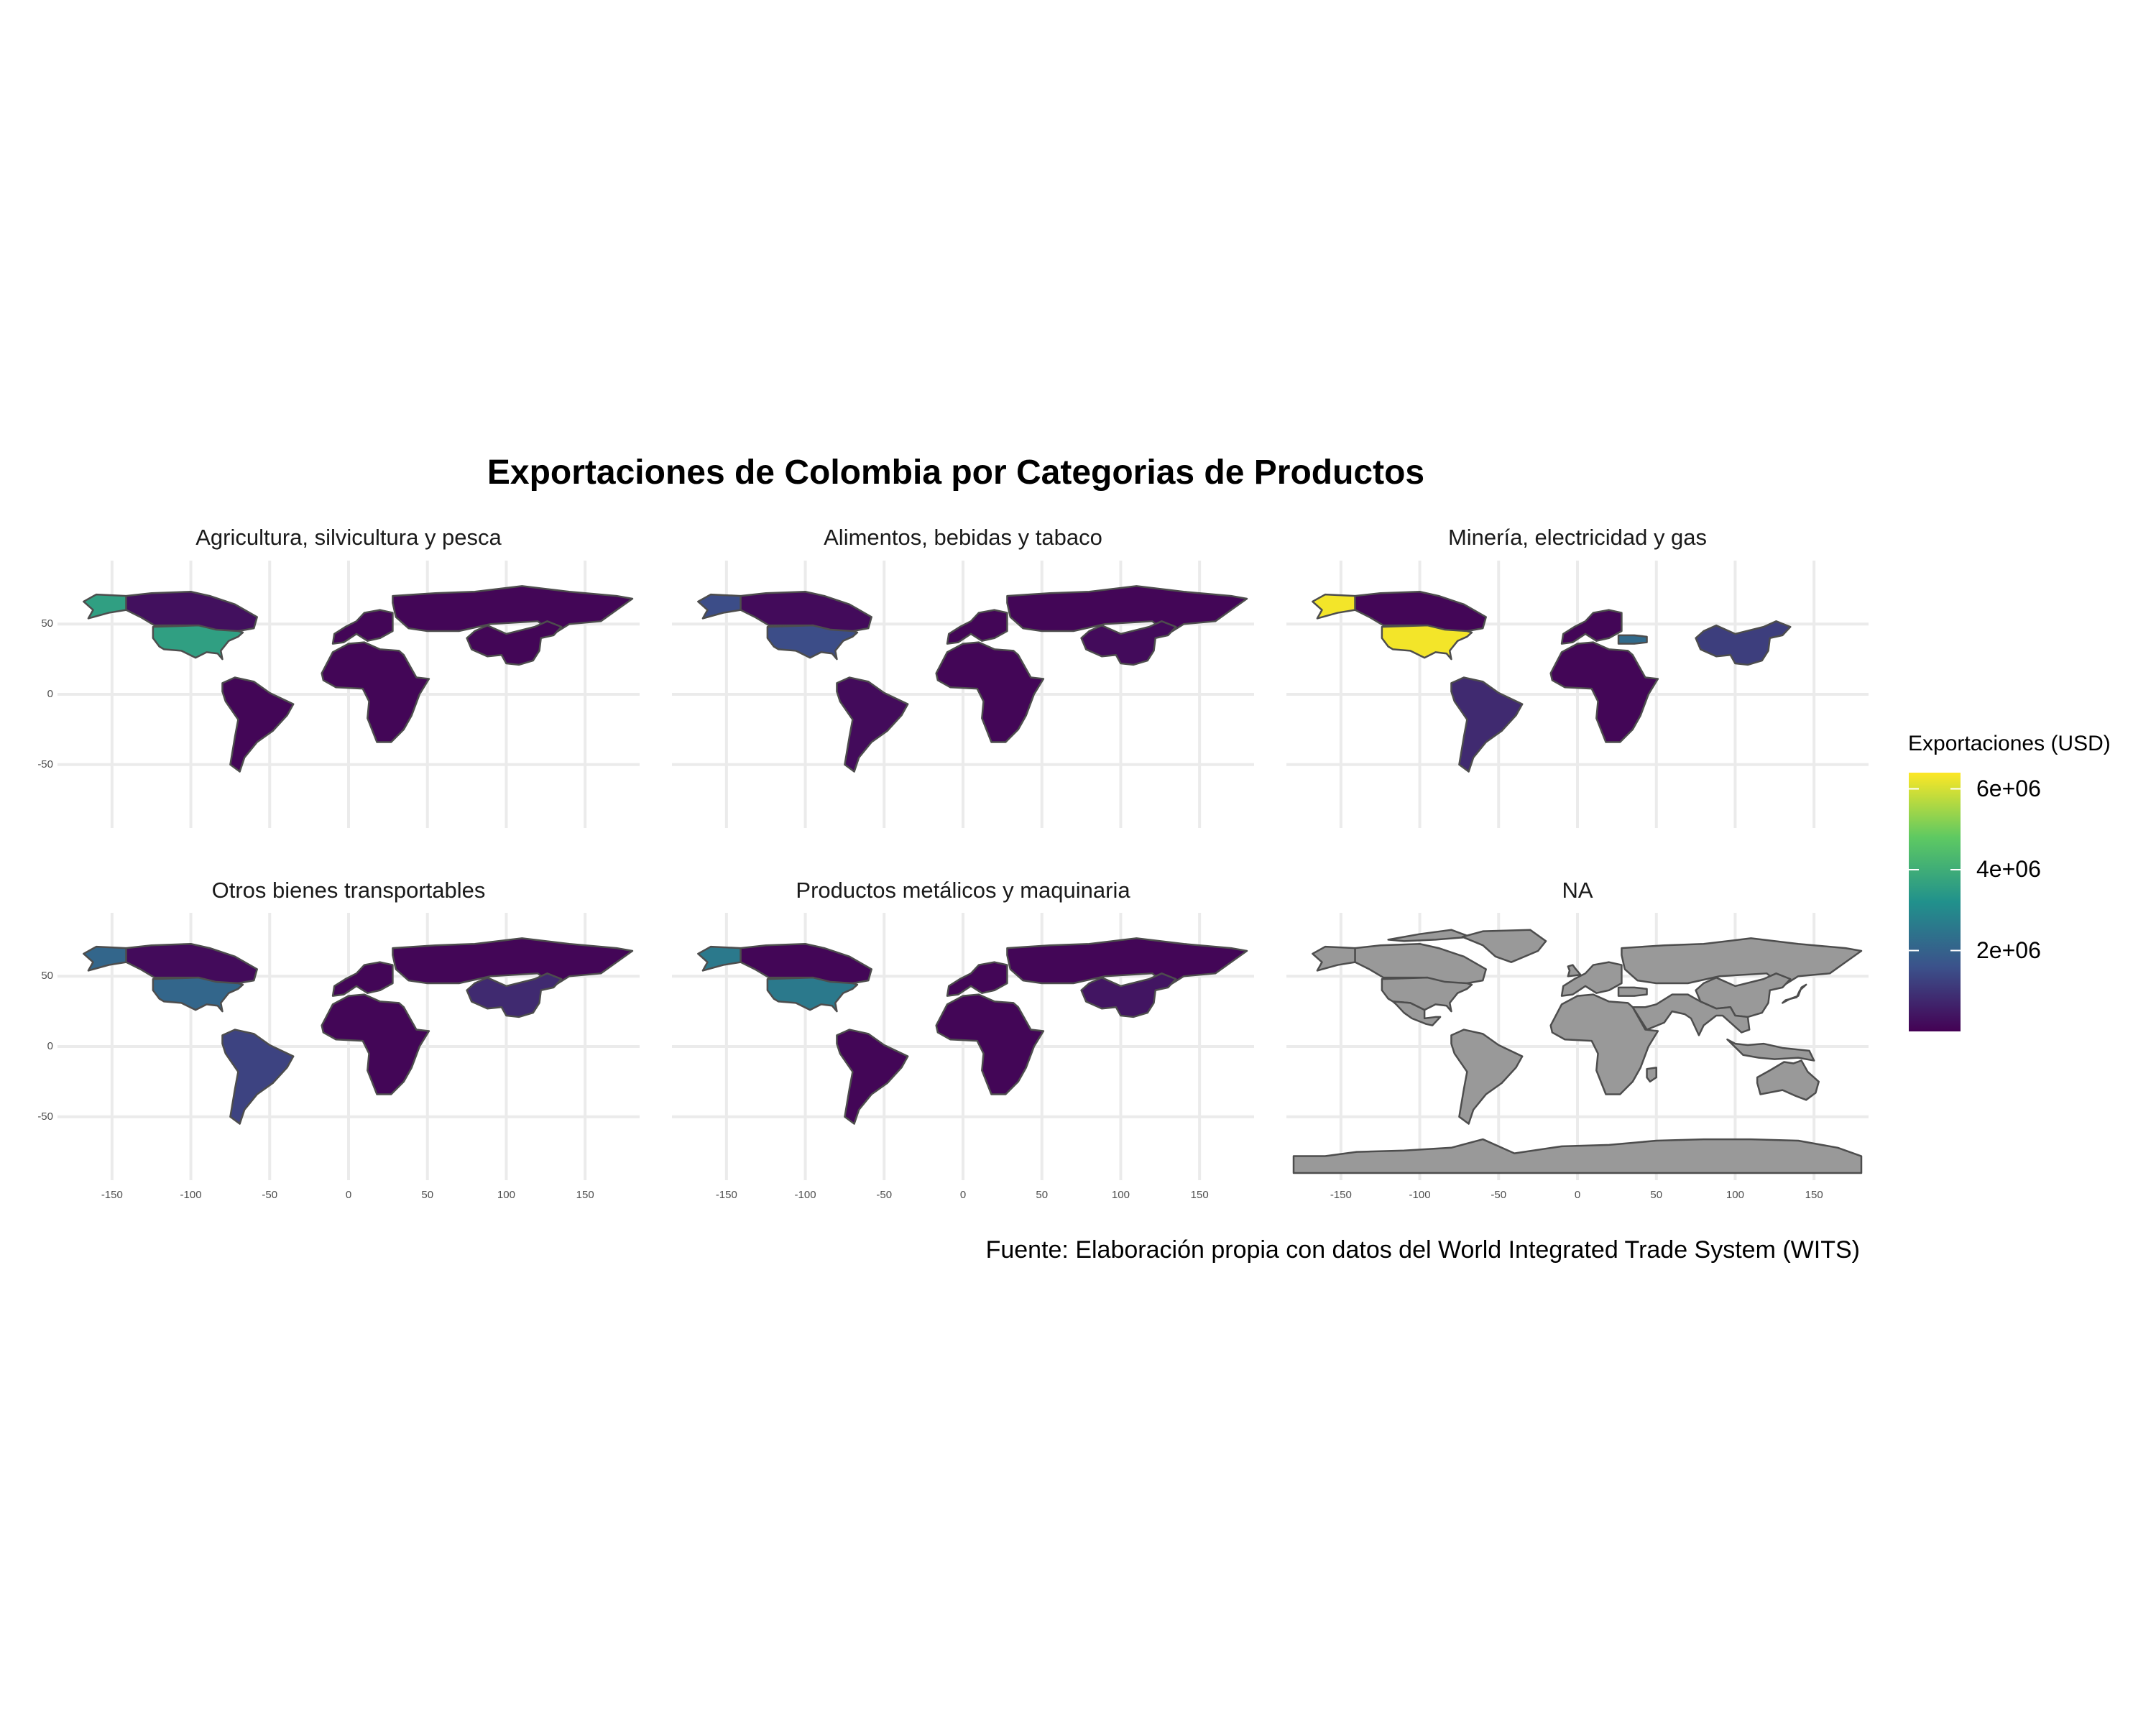  What do you see at coordinates (1794, 993) in the screenshot?
I see `country-shape-japan` at bounding box center [1794, 993].